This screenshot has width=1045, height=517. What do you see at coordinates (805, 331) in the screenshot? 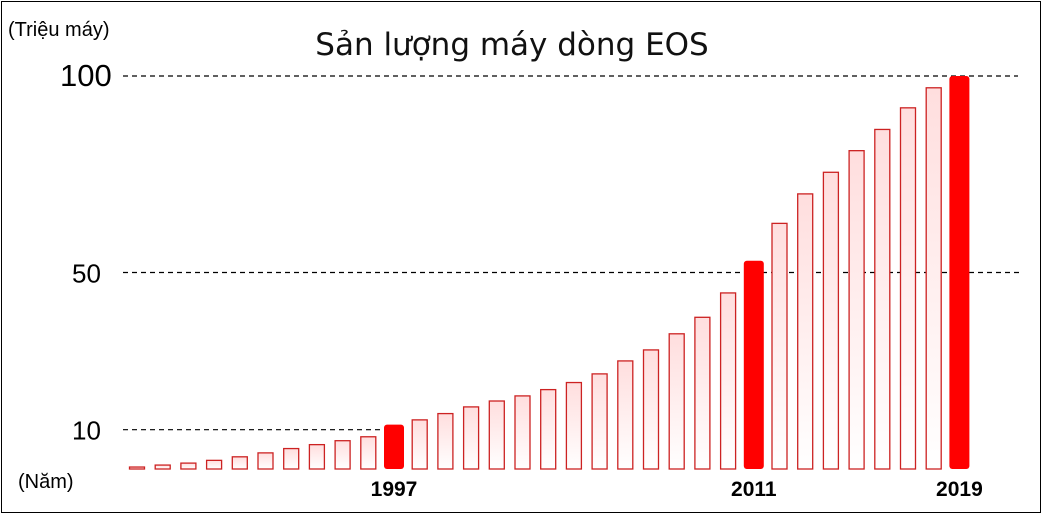
I see `bar-2013` at bounding box center [805, 331].